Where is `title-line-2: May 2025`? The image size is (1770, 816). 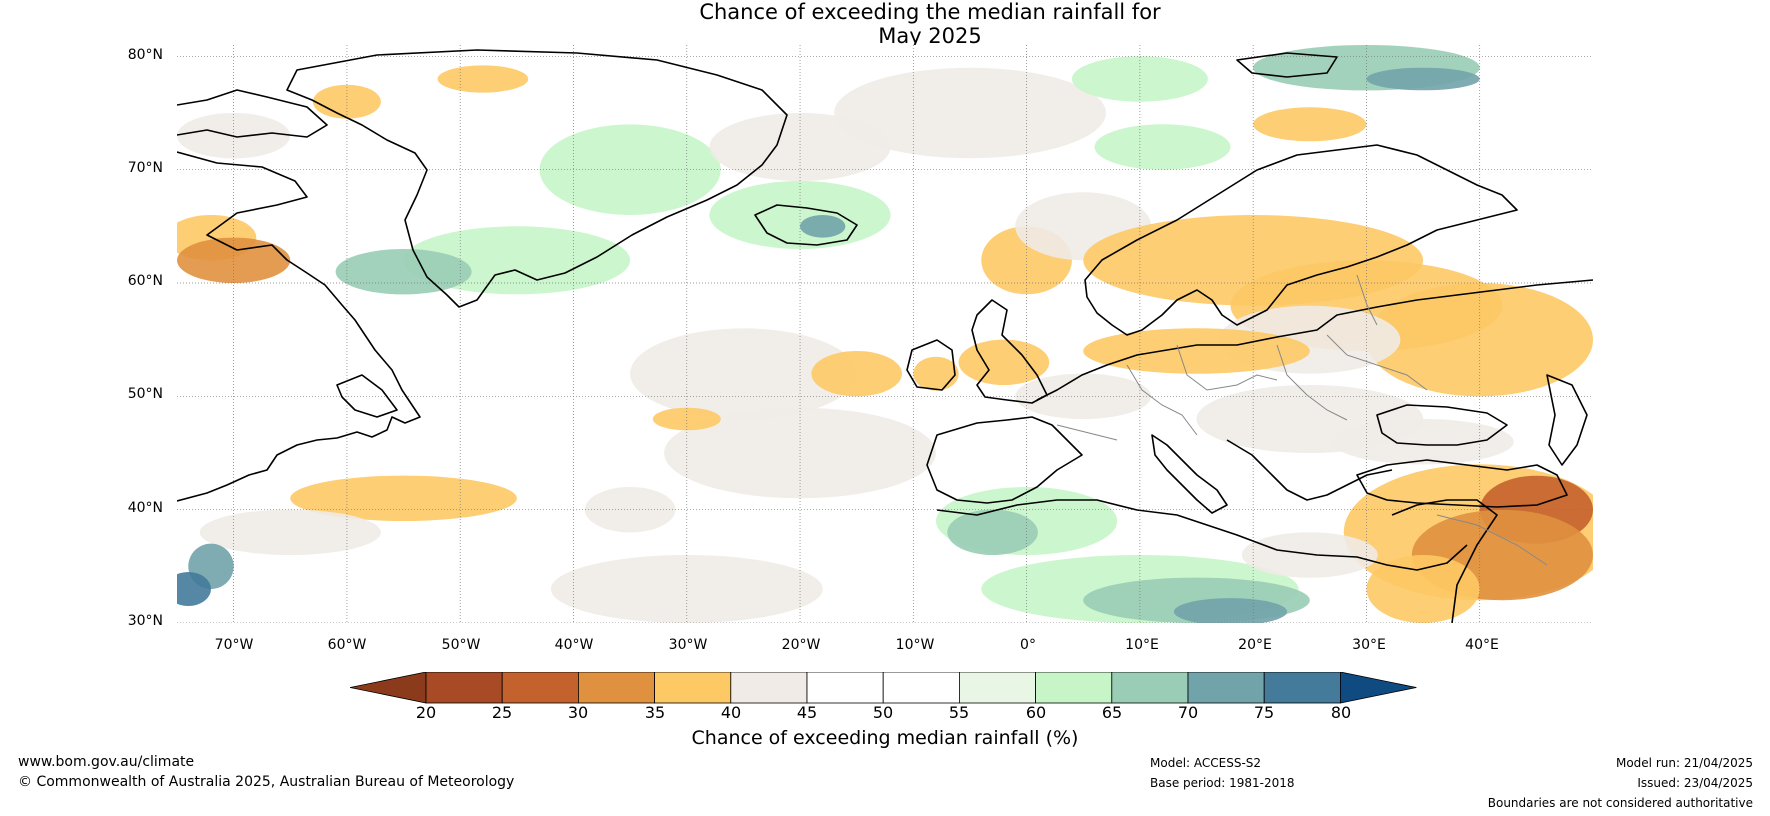
title-line-2: May 2025 is located at coordinates (930, 36).